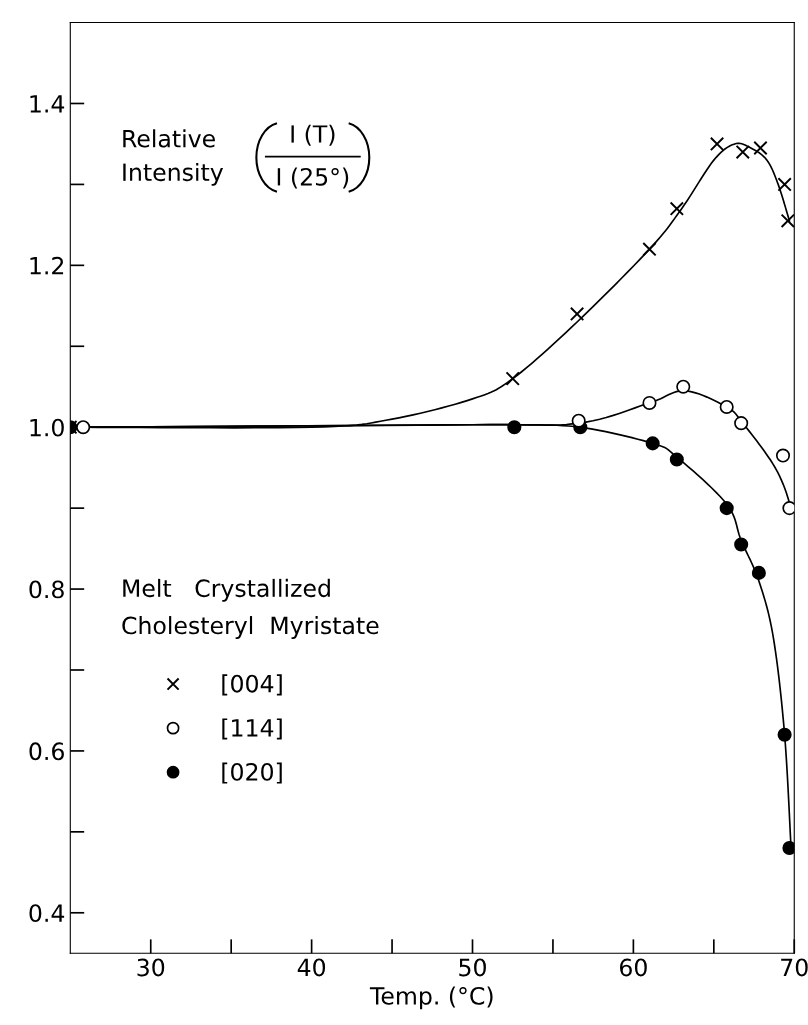 Image resolution: width=808 pixels, height=1025 pixels. What do you see at coordinates (46, 751) in the screenshot?
I see `y-tick-label: 0.6` at bounding box center [46, 751].